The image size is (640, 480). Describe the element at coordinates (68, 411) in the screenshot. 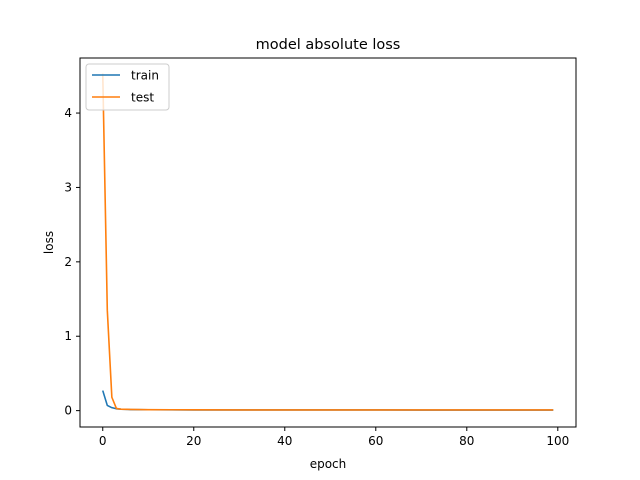

I see `y-tick-label: 0` at that location.